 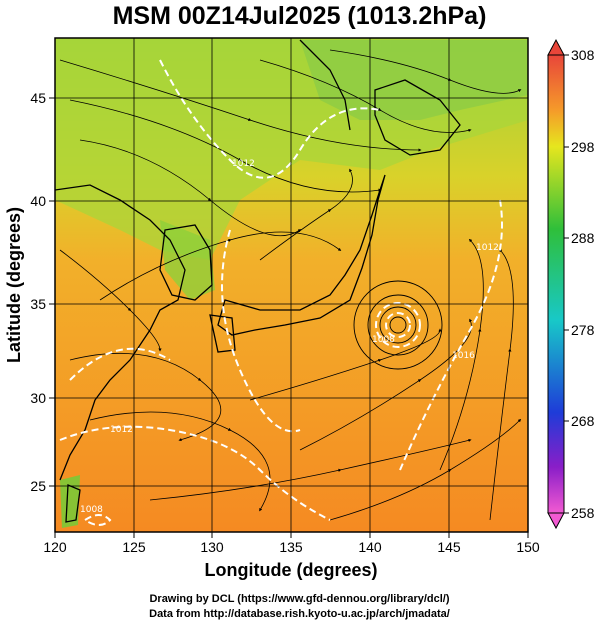 What do you see at coordinates (583, 55) in the screenshot?
I see `colorbar-tick-label: 308` at bounding box center [583, 55].